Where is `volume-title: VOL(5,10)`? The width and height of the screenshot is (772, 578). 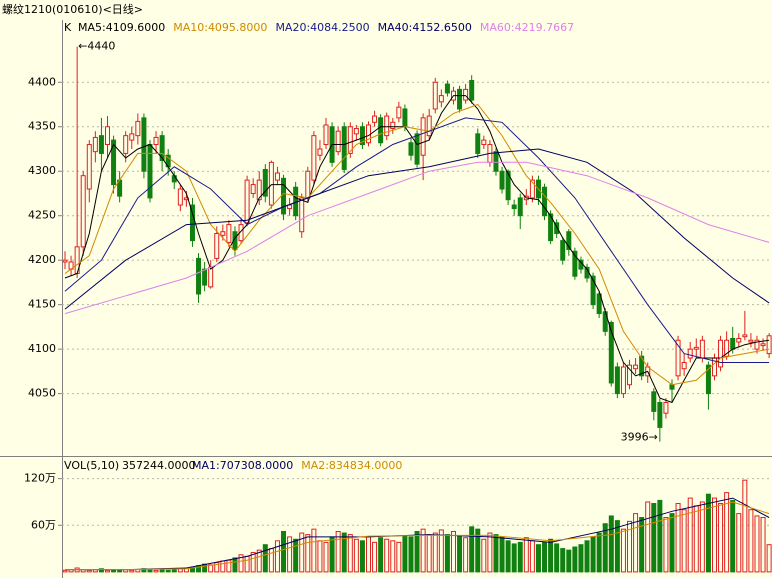 volume-title: VOL(5,10) is located at coordinates (91, 465).